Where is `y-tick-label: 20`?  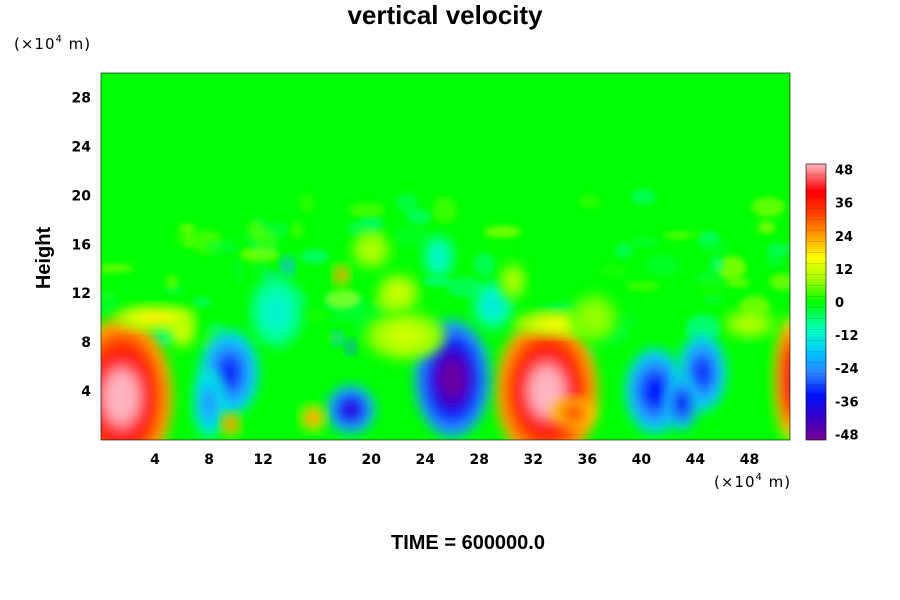
y-tick-label: 20 is located at coordinates (82, 196).